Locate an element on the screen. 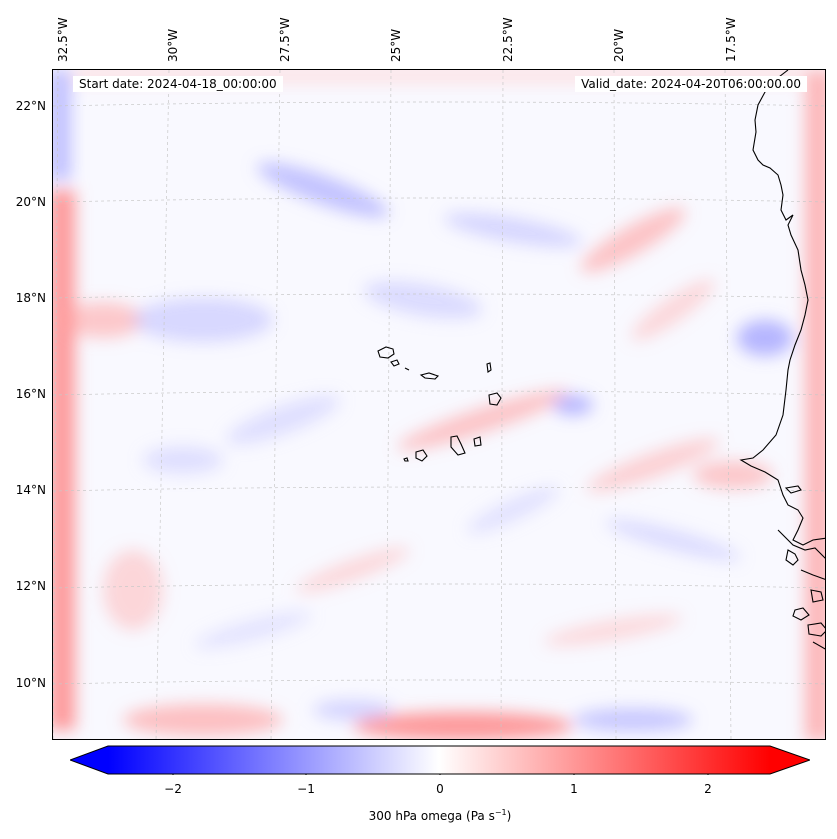  cb-tick-neg2: −2 is located at coordinates (173, 789).